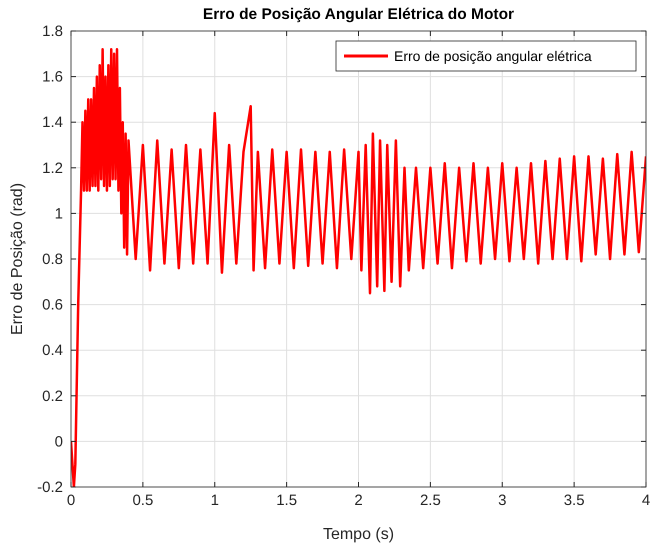  Describe the element at coordinates (143, 500) in the screenshot. I see `x-tick-label: 0.5` at that location.